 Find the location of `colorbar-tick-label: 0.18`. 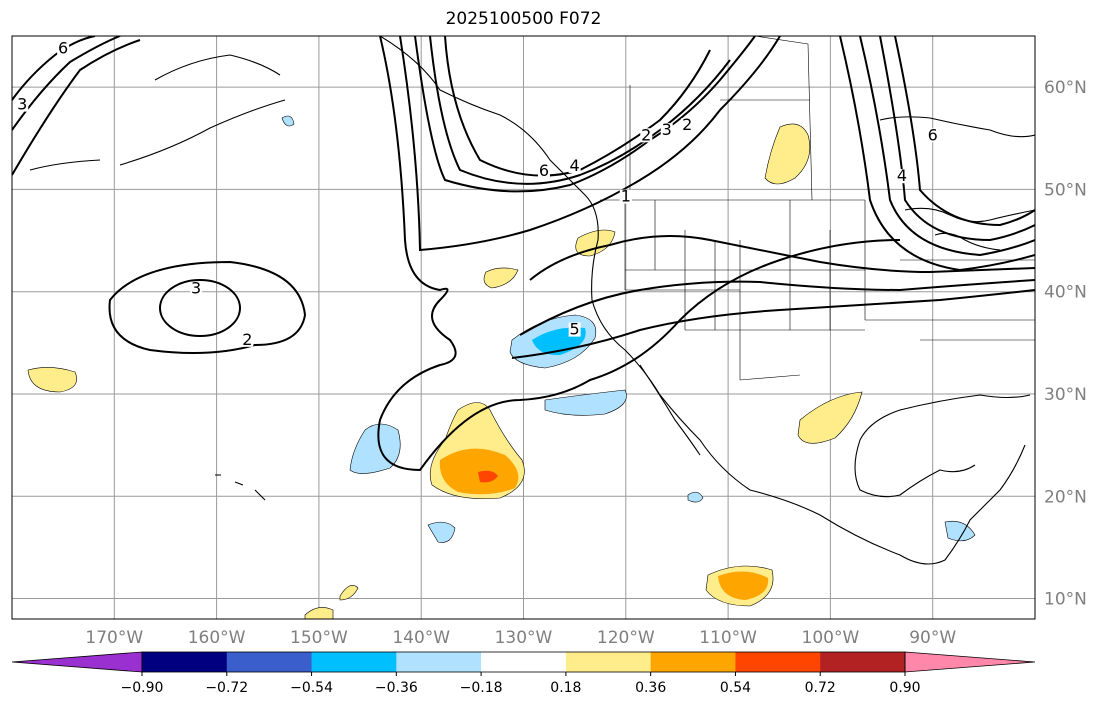

colorbar-tick-label: 0.18 is located at coordinates (565, 688).